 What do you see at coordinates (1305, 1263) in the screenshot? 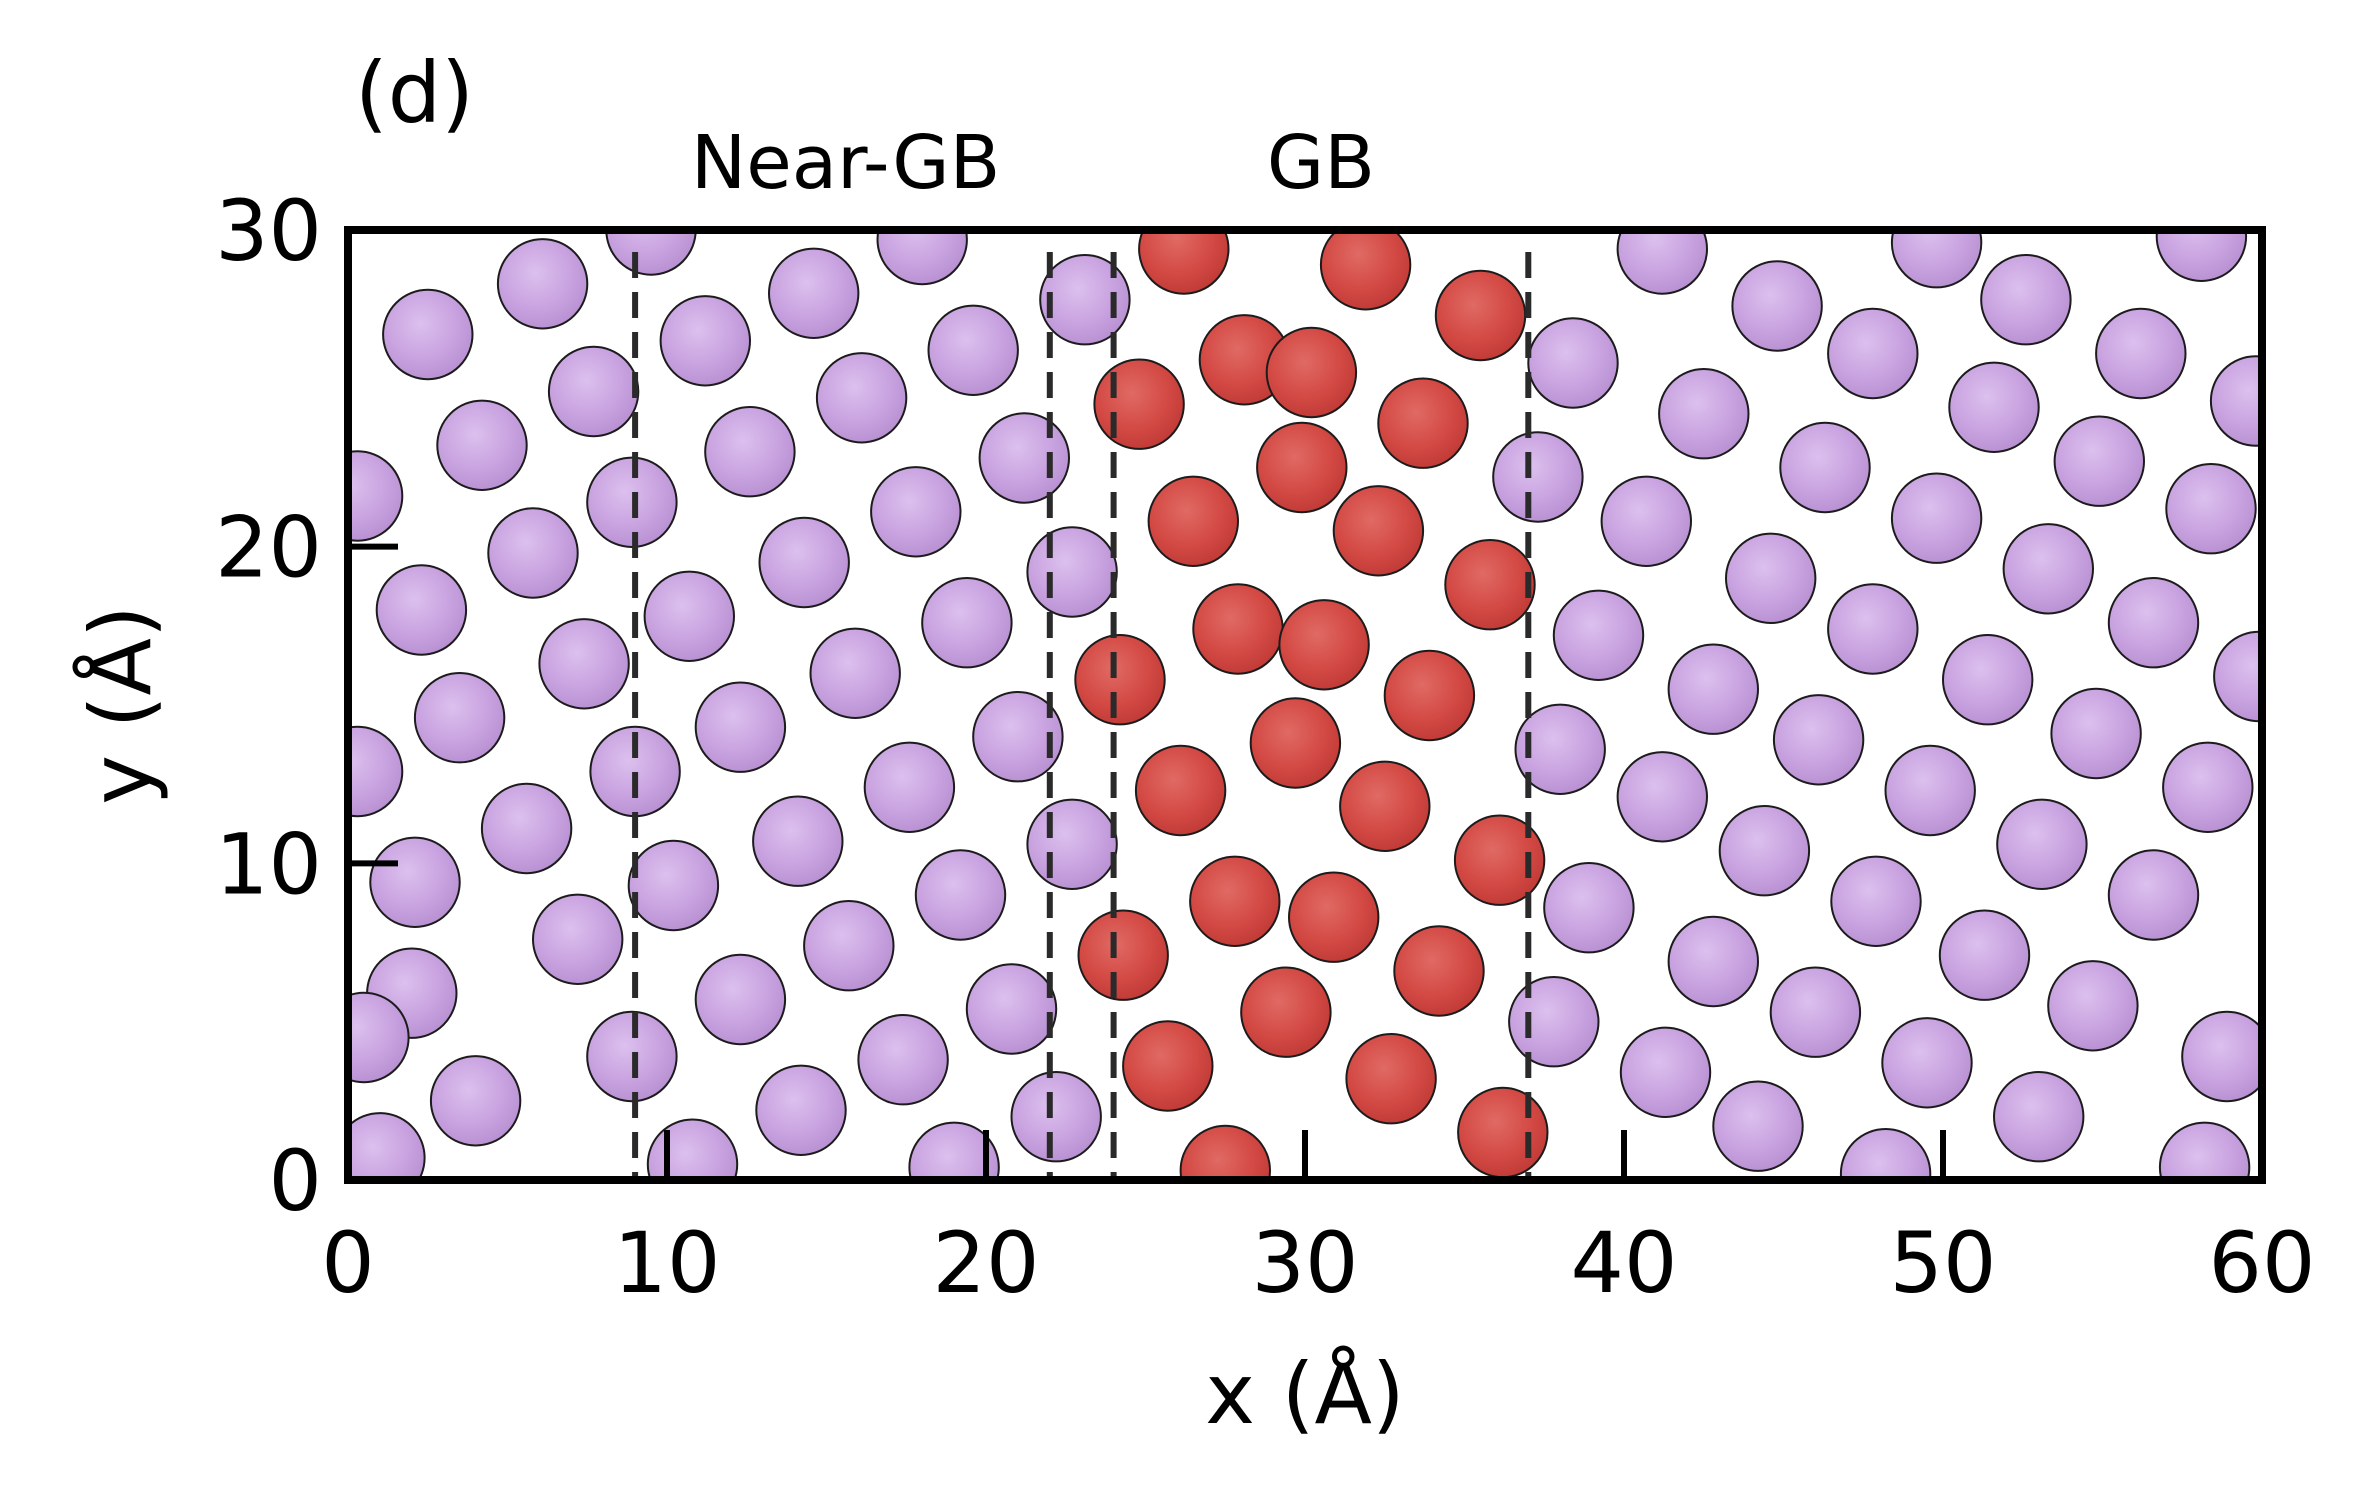
I see `x-tick-label: 30` at bounding box center [1305, 1263].